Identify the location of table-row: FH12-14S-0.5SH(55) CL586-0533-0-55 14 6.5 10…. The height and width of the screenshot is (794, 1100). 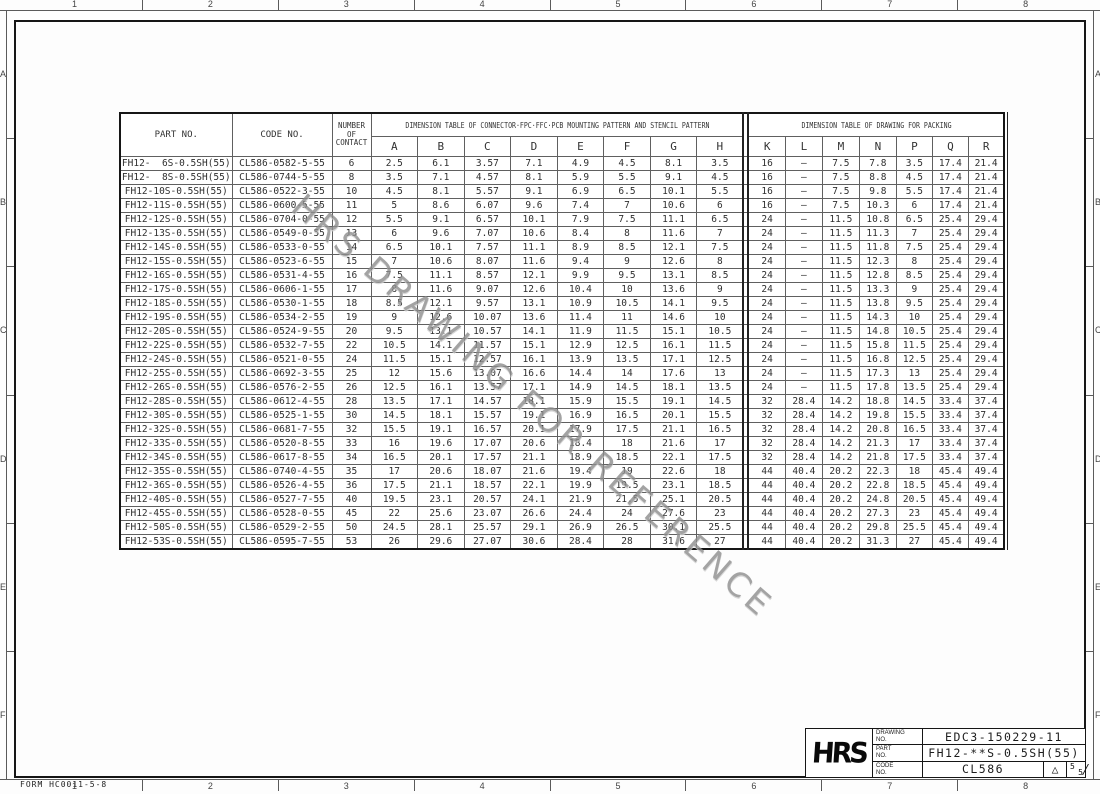
(562, 247).